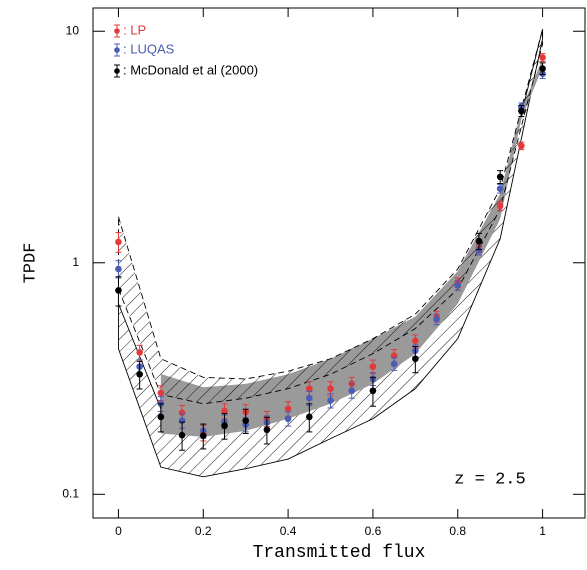 The image size is (587, 570). I want to click on y-tick-label: 10, so click(73, 30).